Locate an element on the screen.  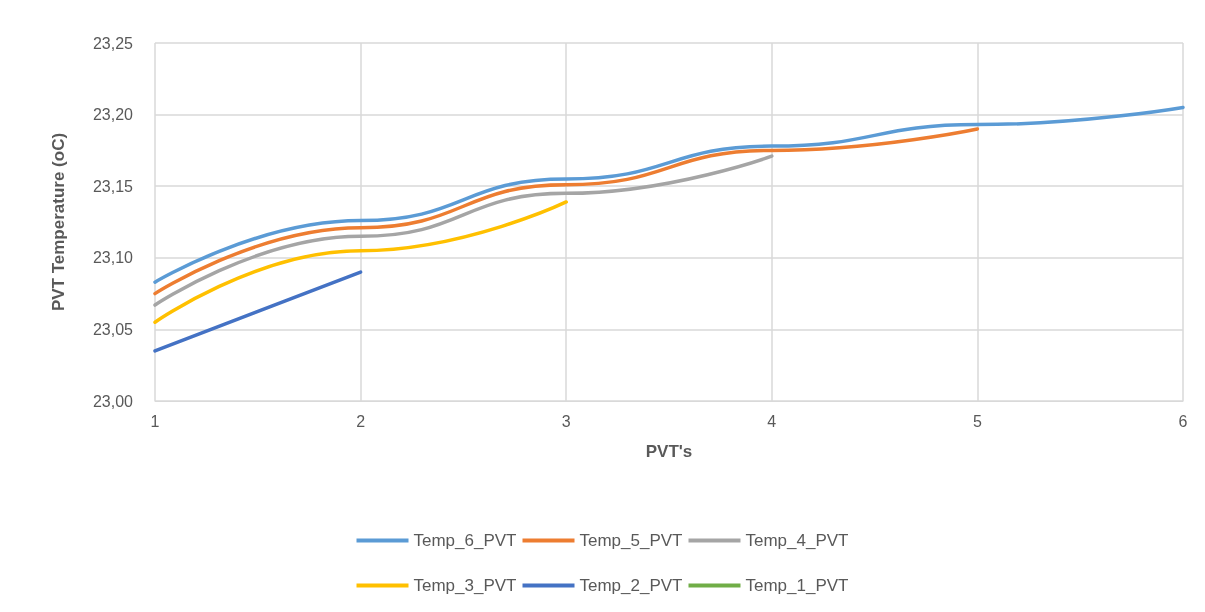
legend-label: Temp_6_PVT is located at coordinates (465, 540).